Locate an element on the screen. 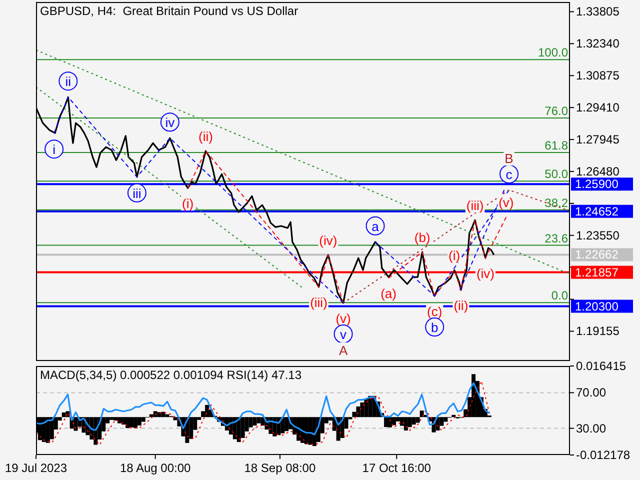 The image size is (640, 480). y-tick-label: 1.26480 is located at coordinates (598, 171).